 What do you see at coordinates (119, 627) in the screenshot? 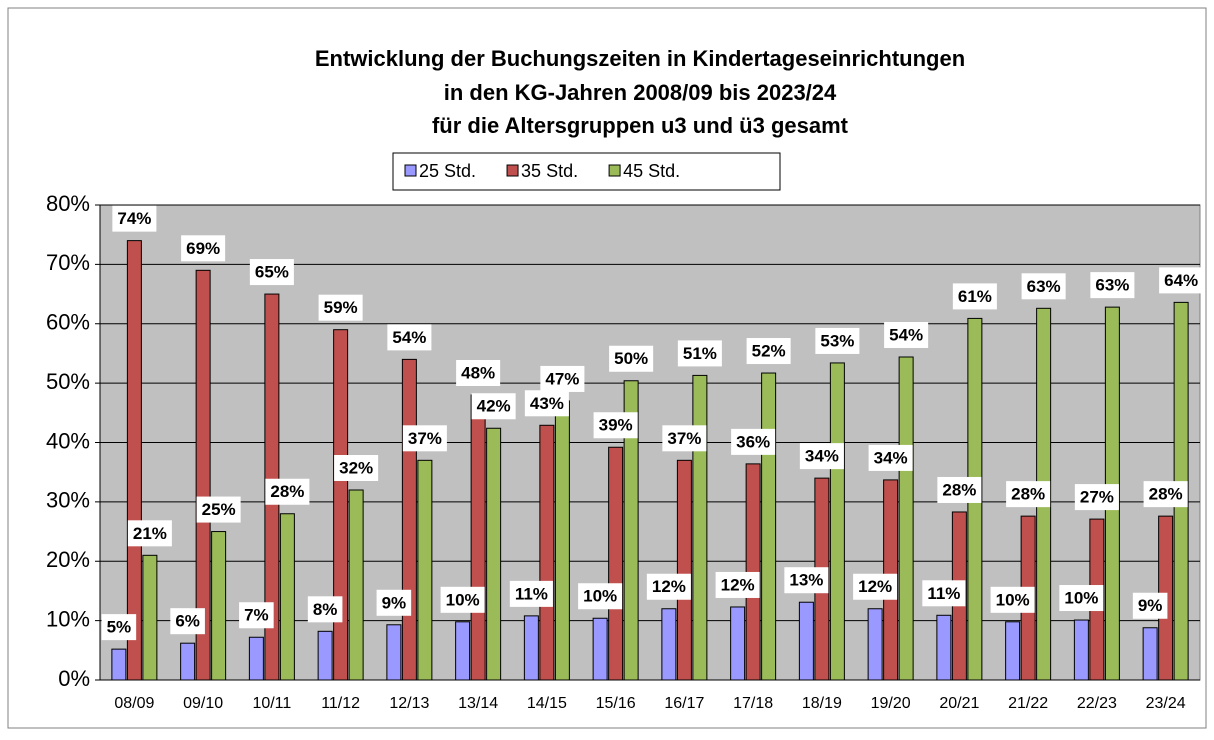
I see `value-label: 5%` at bounding box center [119, 627].